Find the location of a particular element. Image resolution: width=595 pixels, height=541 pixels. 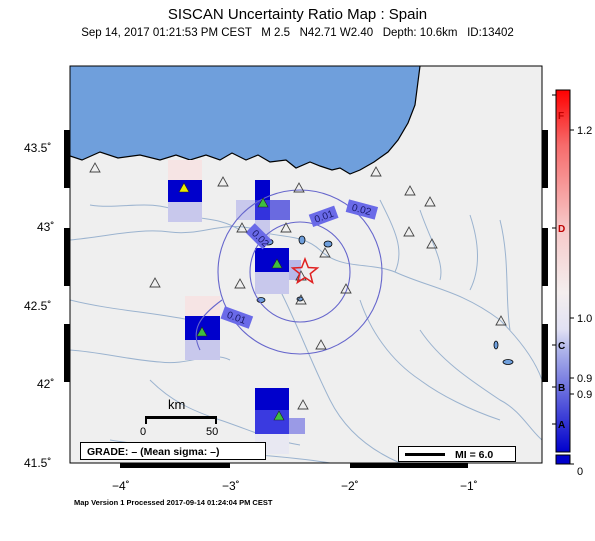

contour-lines is located at coordinates (289, 272).